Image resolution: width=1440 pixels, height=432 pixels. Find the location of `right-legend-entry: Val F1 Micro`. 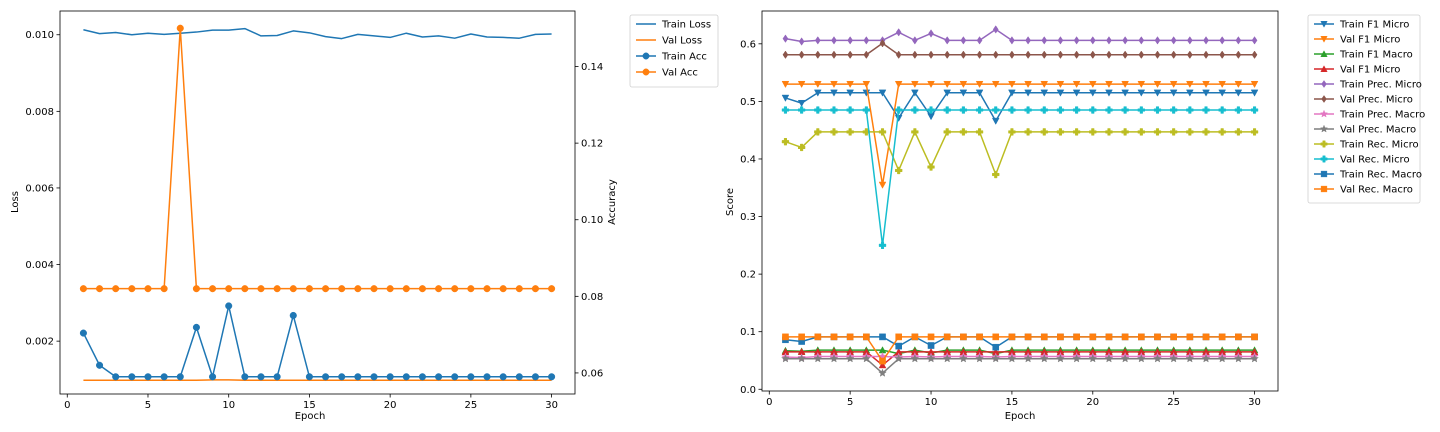

right-legend-entry: Val F1 Micro is located at coordinates (1370, 70).